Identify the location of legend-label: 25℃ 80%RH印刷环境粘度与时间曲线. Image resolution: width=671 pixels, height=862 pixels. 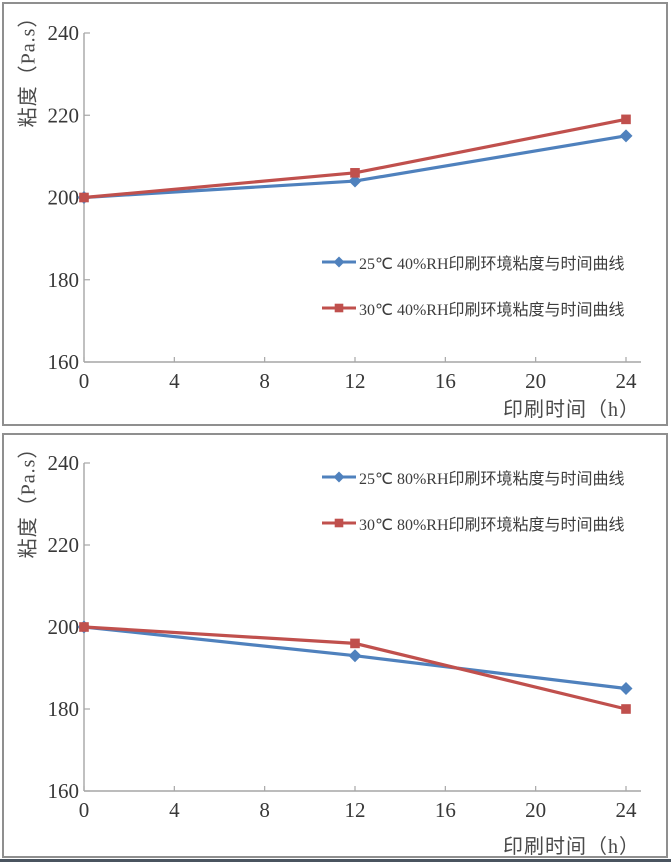
(492, 479).